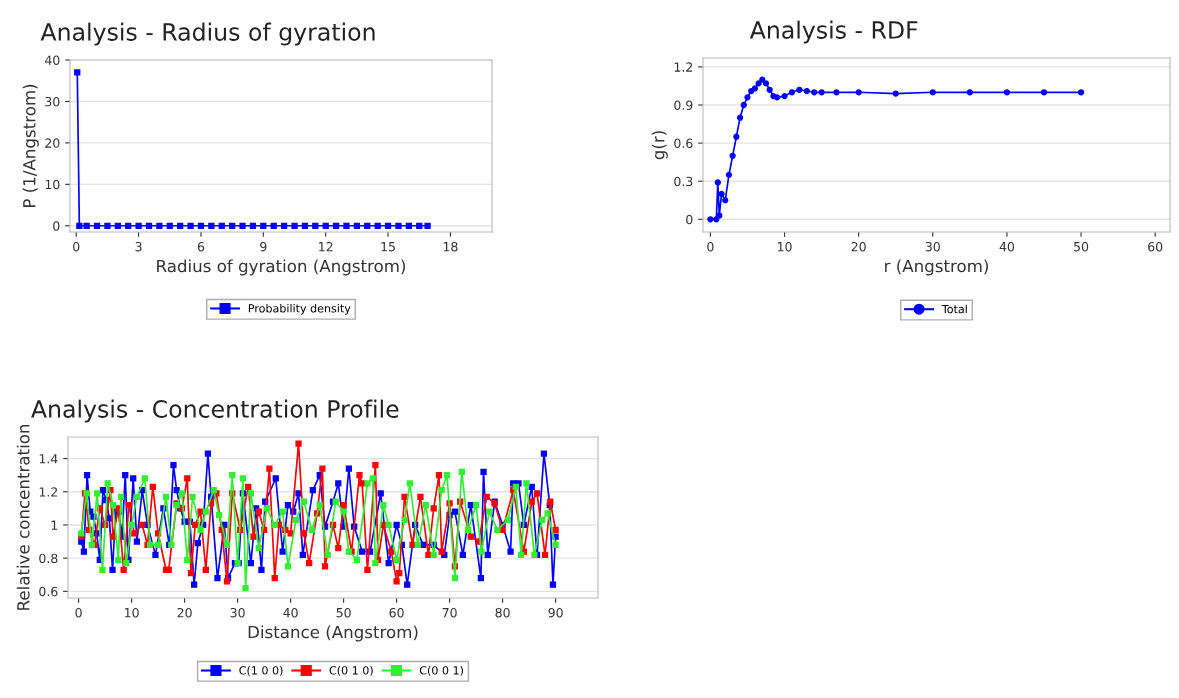 This screenshot has height=698, width=1179. I want to click on x-tick-label: 12, so click(326, 246).